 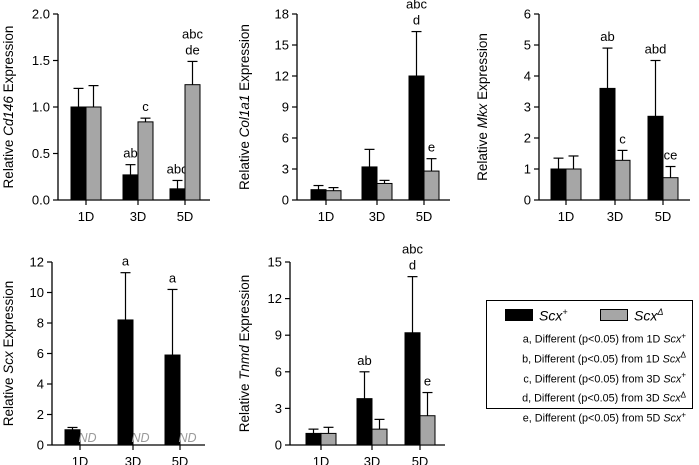 I want to click on legend-label-scx-plus: Scx+, so click(x=553, y=315).